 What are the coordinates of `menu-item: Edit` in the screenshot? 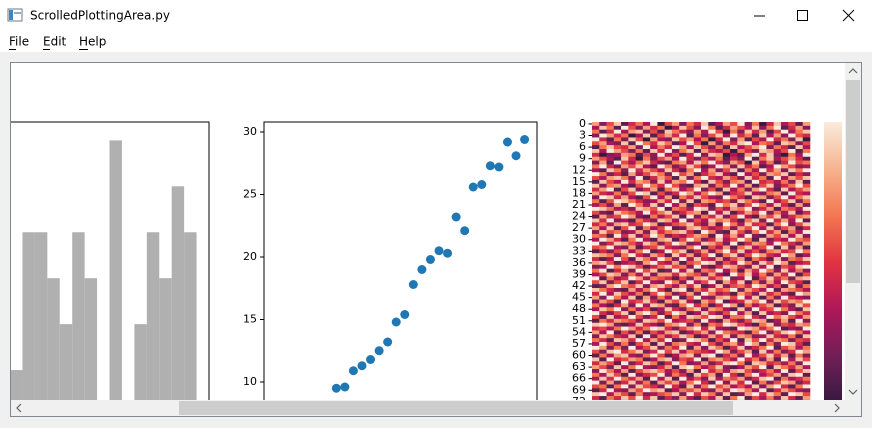 It's located at (55, 42).